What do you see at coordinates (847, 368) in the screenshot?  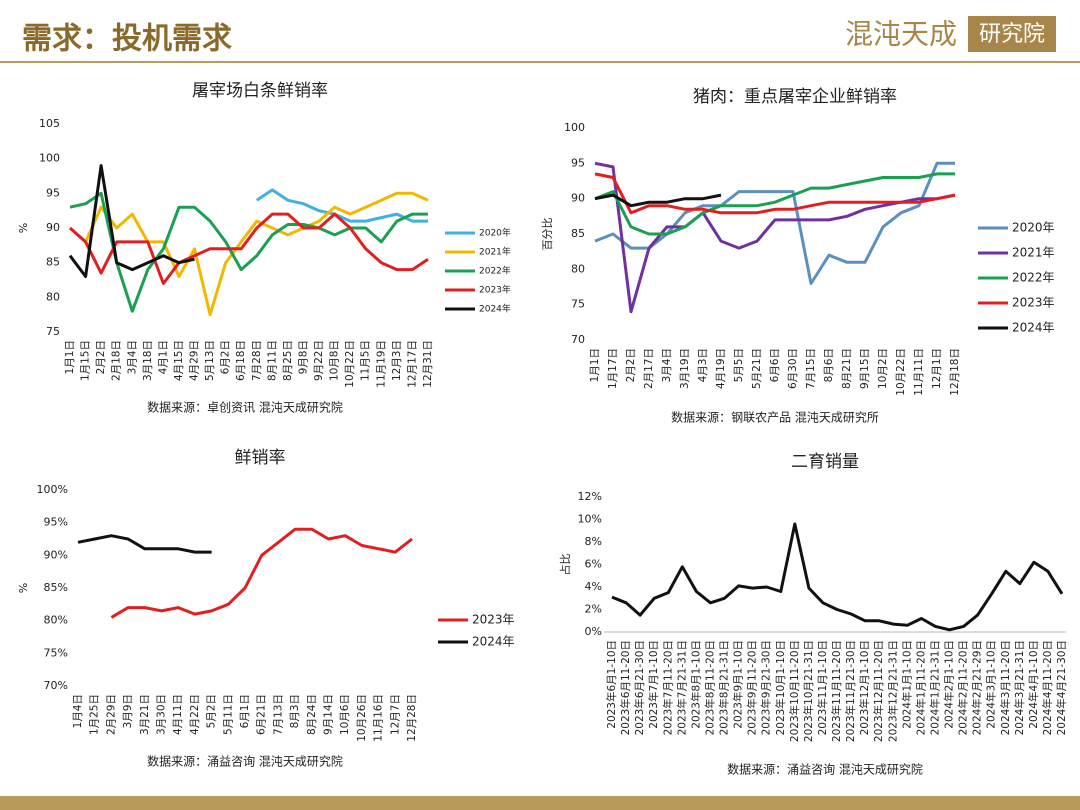 I see `x-tick-label: 8月21日` at bounding box center [847, 368].